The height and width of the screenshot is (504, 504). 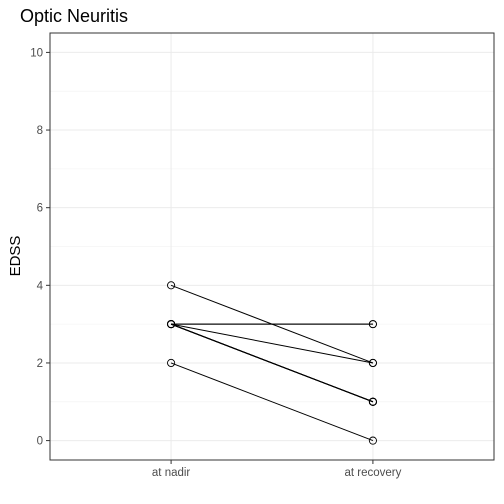 What do you see at coordinates (15, 256) in the screenshot?
I see `y-axis-title: EDSS` at bounding box center [15, 256].